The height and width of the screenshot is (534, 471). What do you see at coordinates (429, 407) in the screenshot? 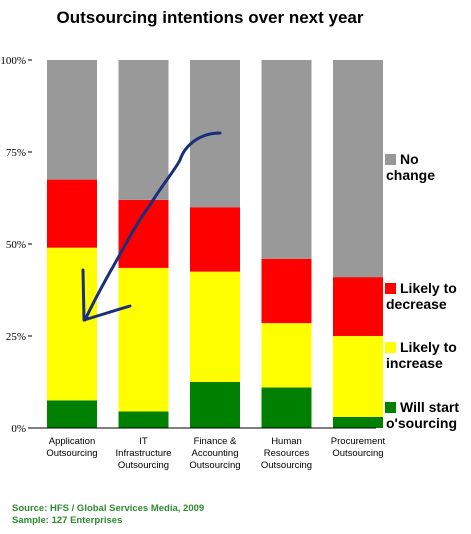
I see `legend-label: Will start` at bounding box center [429, 407].